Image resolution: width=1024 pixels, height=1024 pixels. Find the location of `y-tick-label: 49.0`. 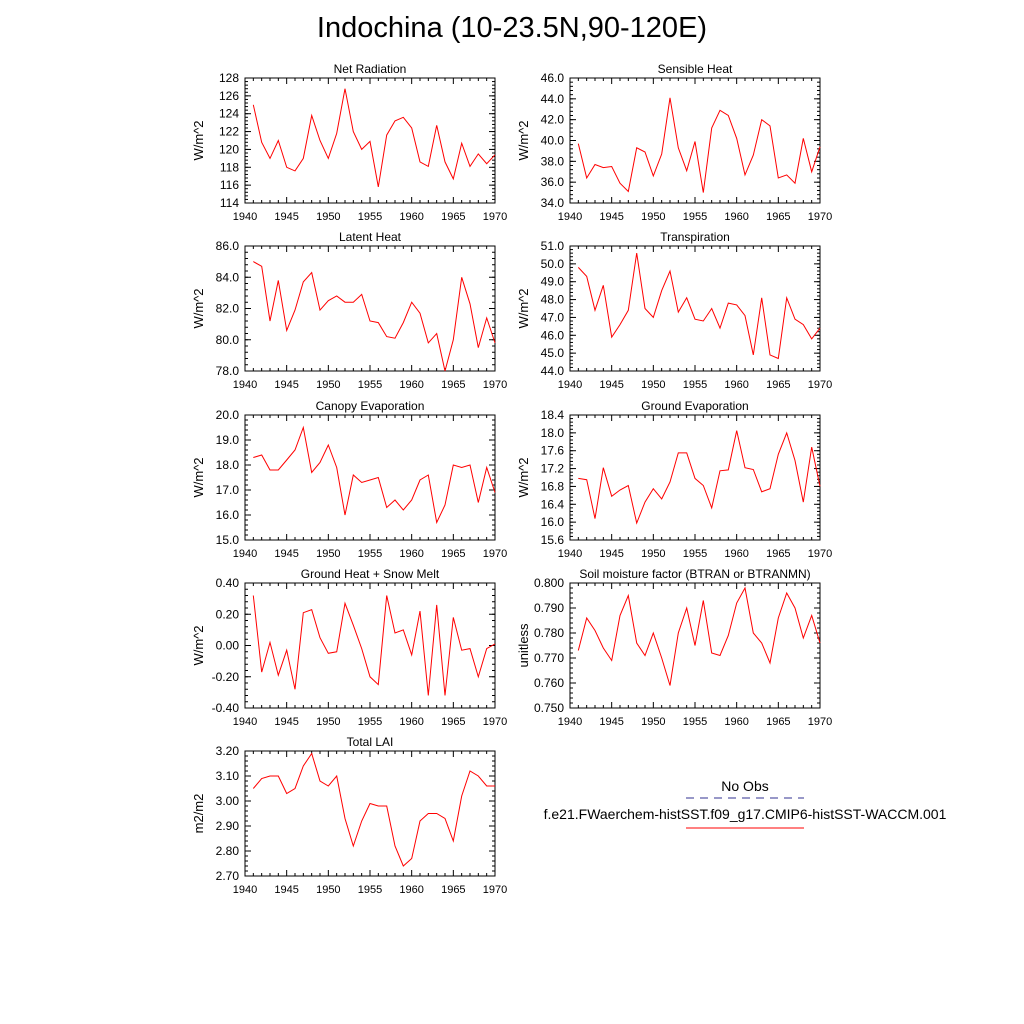

y-tick-label: 49.0 is located at coordinates (553, 282).